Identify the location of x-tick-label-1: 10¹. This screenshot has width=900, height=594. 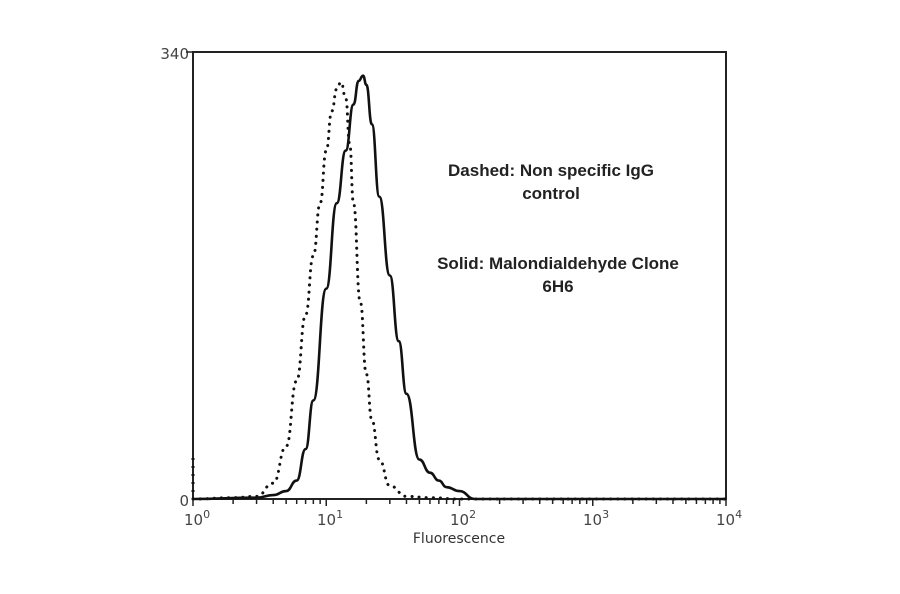
(330, 518).